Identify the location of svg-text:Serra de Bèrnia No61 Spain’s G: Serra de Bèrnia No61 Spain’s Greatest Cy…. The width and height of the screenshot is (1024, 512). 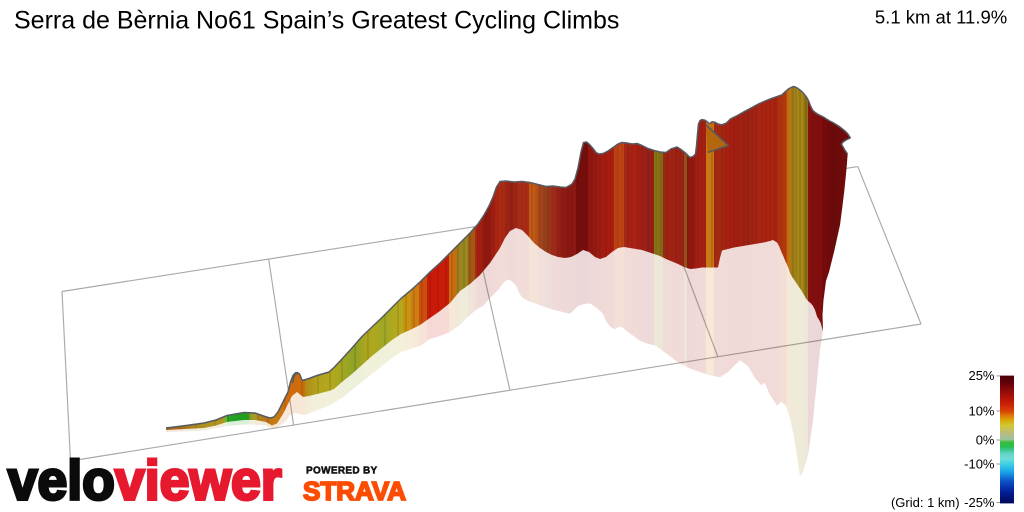
(316, 21).